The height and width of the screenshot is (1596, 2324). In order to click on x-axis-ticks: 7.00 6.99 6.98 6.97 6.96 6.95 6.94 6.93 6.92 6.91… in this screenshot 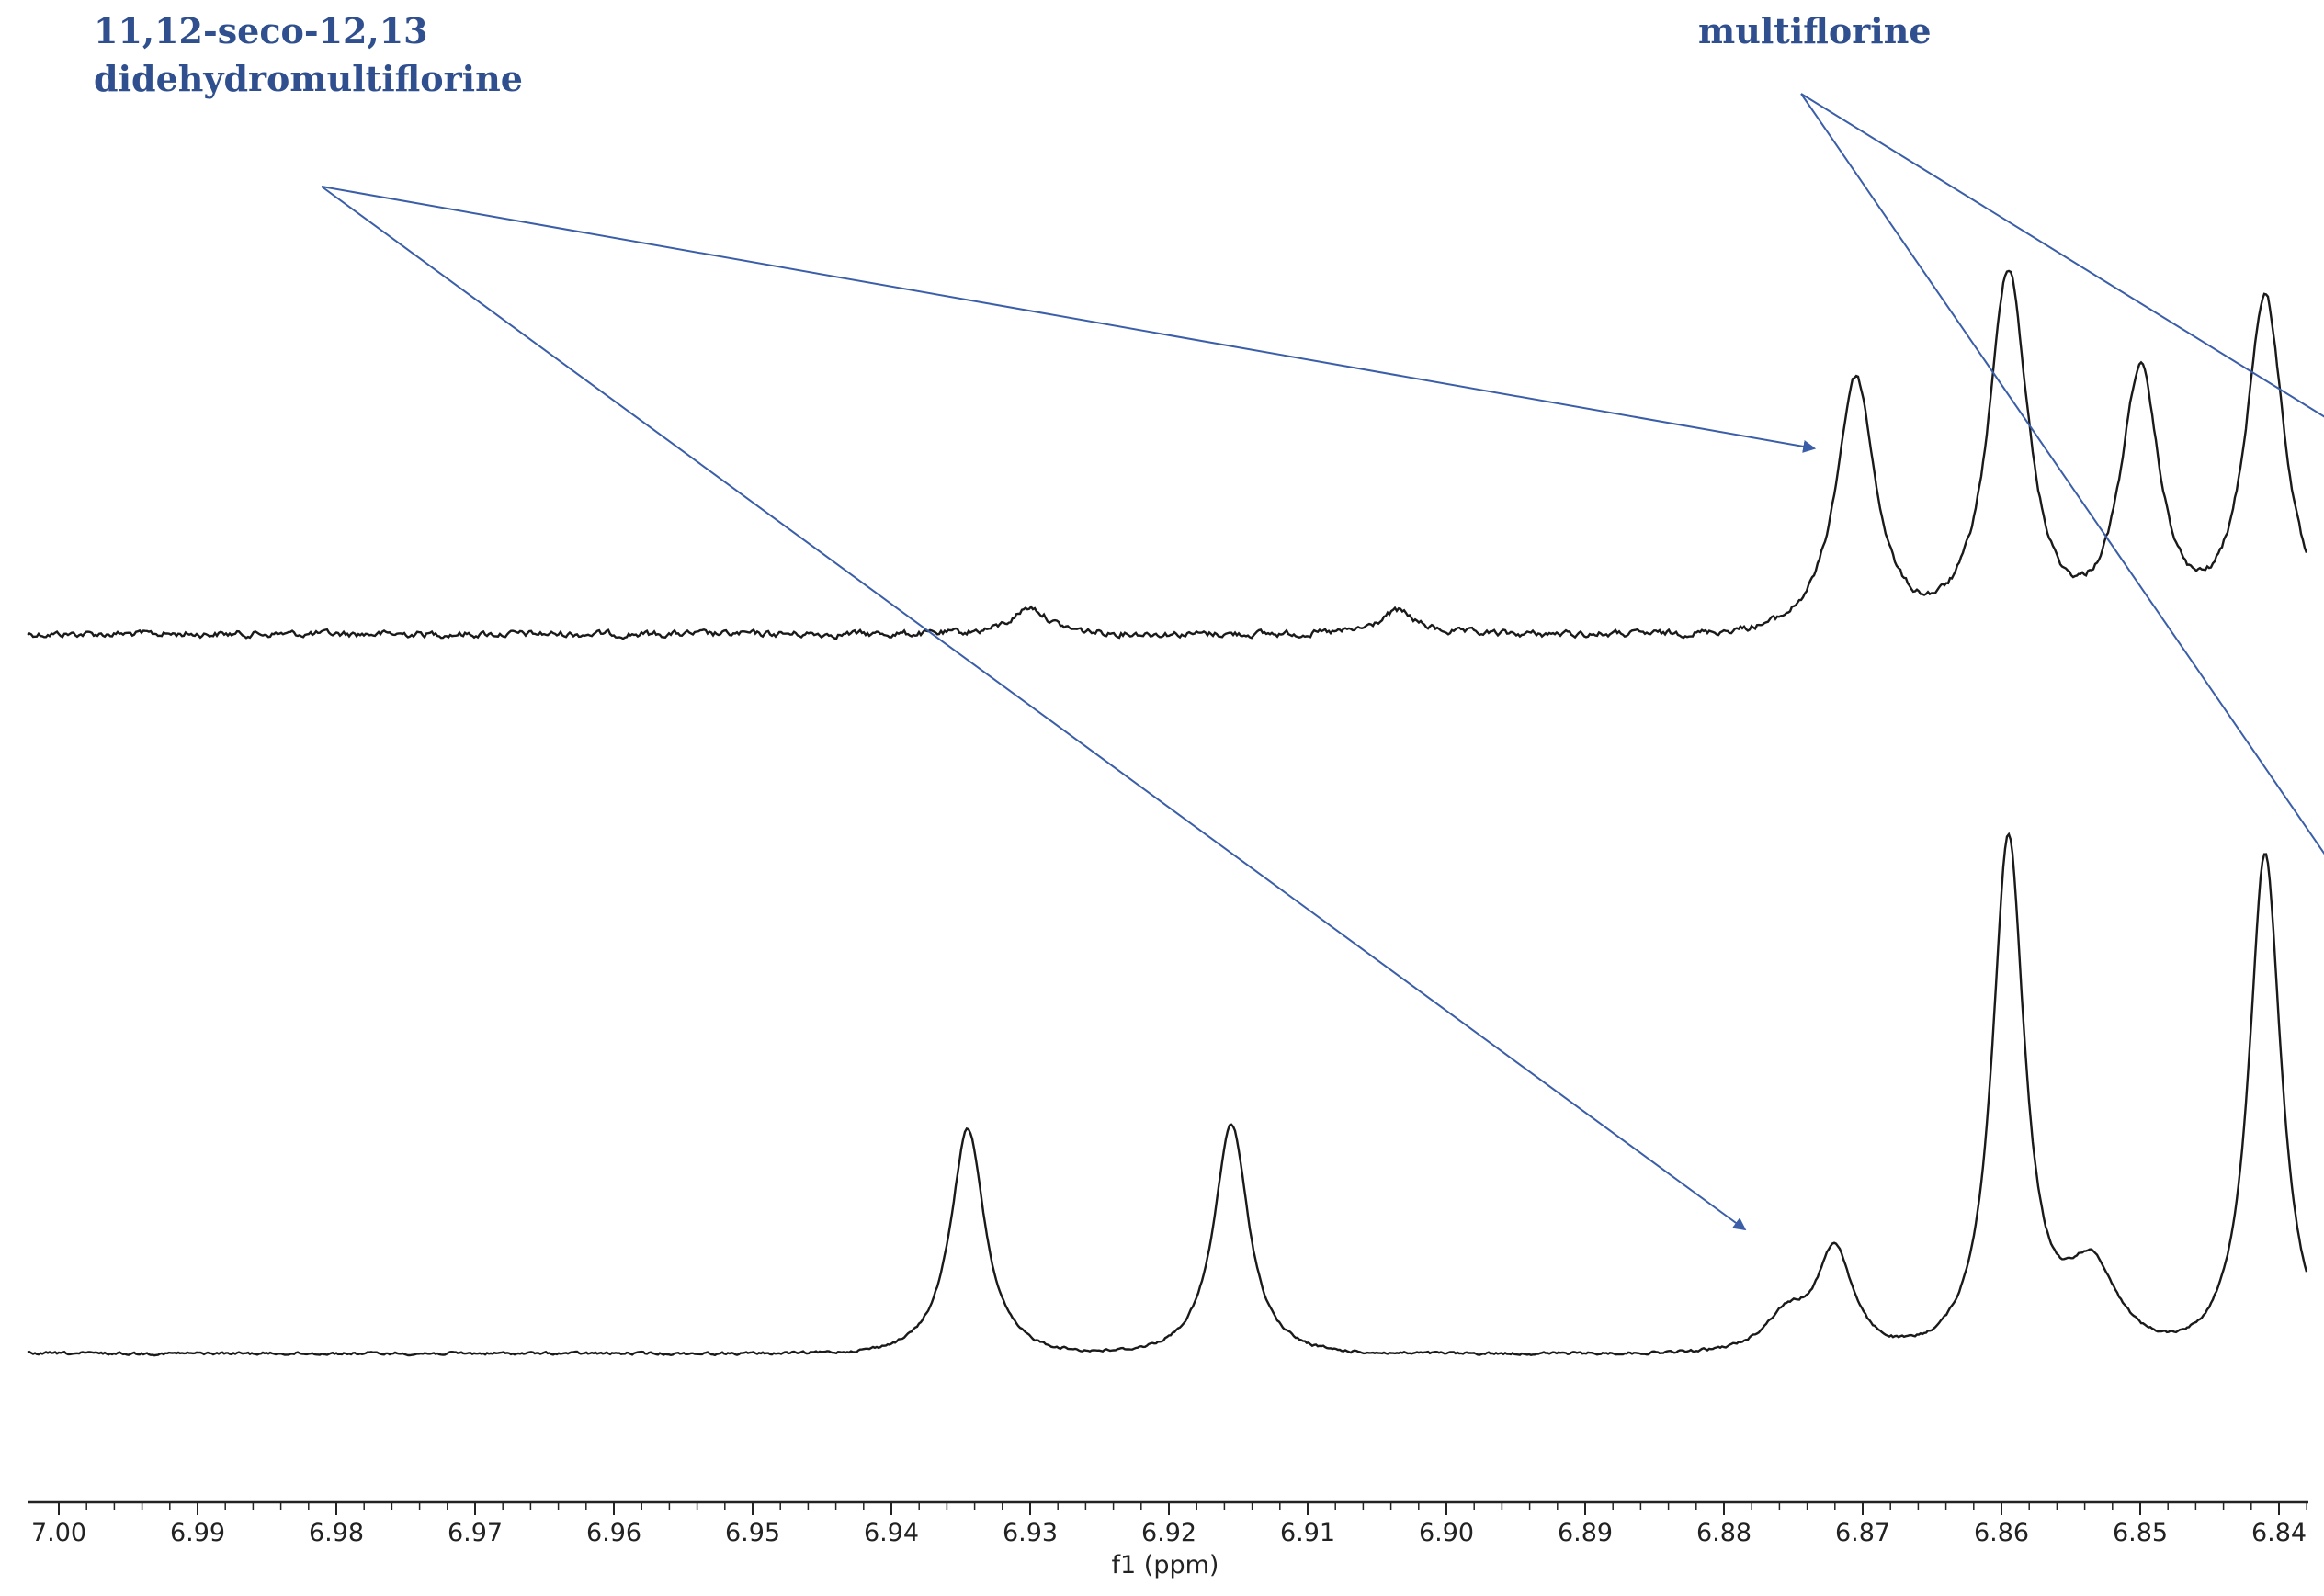, I will do `click(1169, 1524)`.